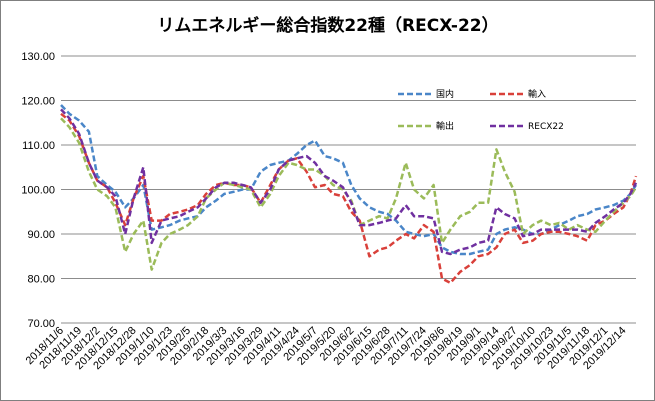 The image size is (655, 401). Describe the element at coordinates (445, 94) in the screenshot. I see `legend-label: 国内` at that location.